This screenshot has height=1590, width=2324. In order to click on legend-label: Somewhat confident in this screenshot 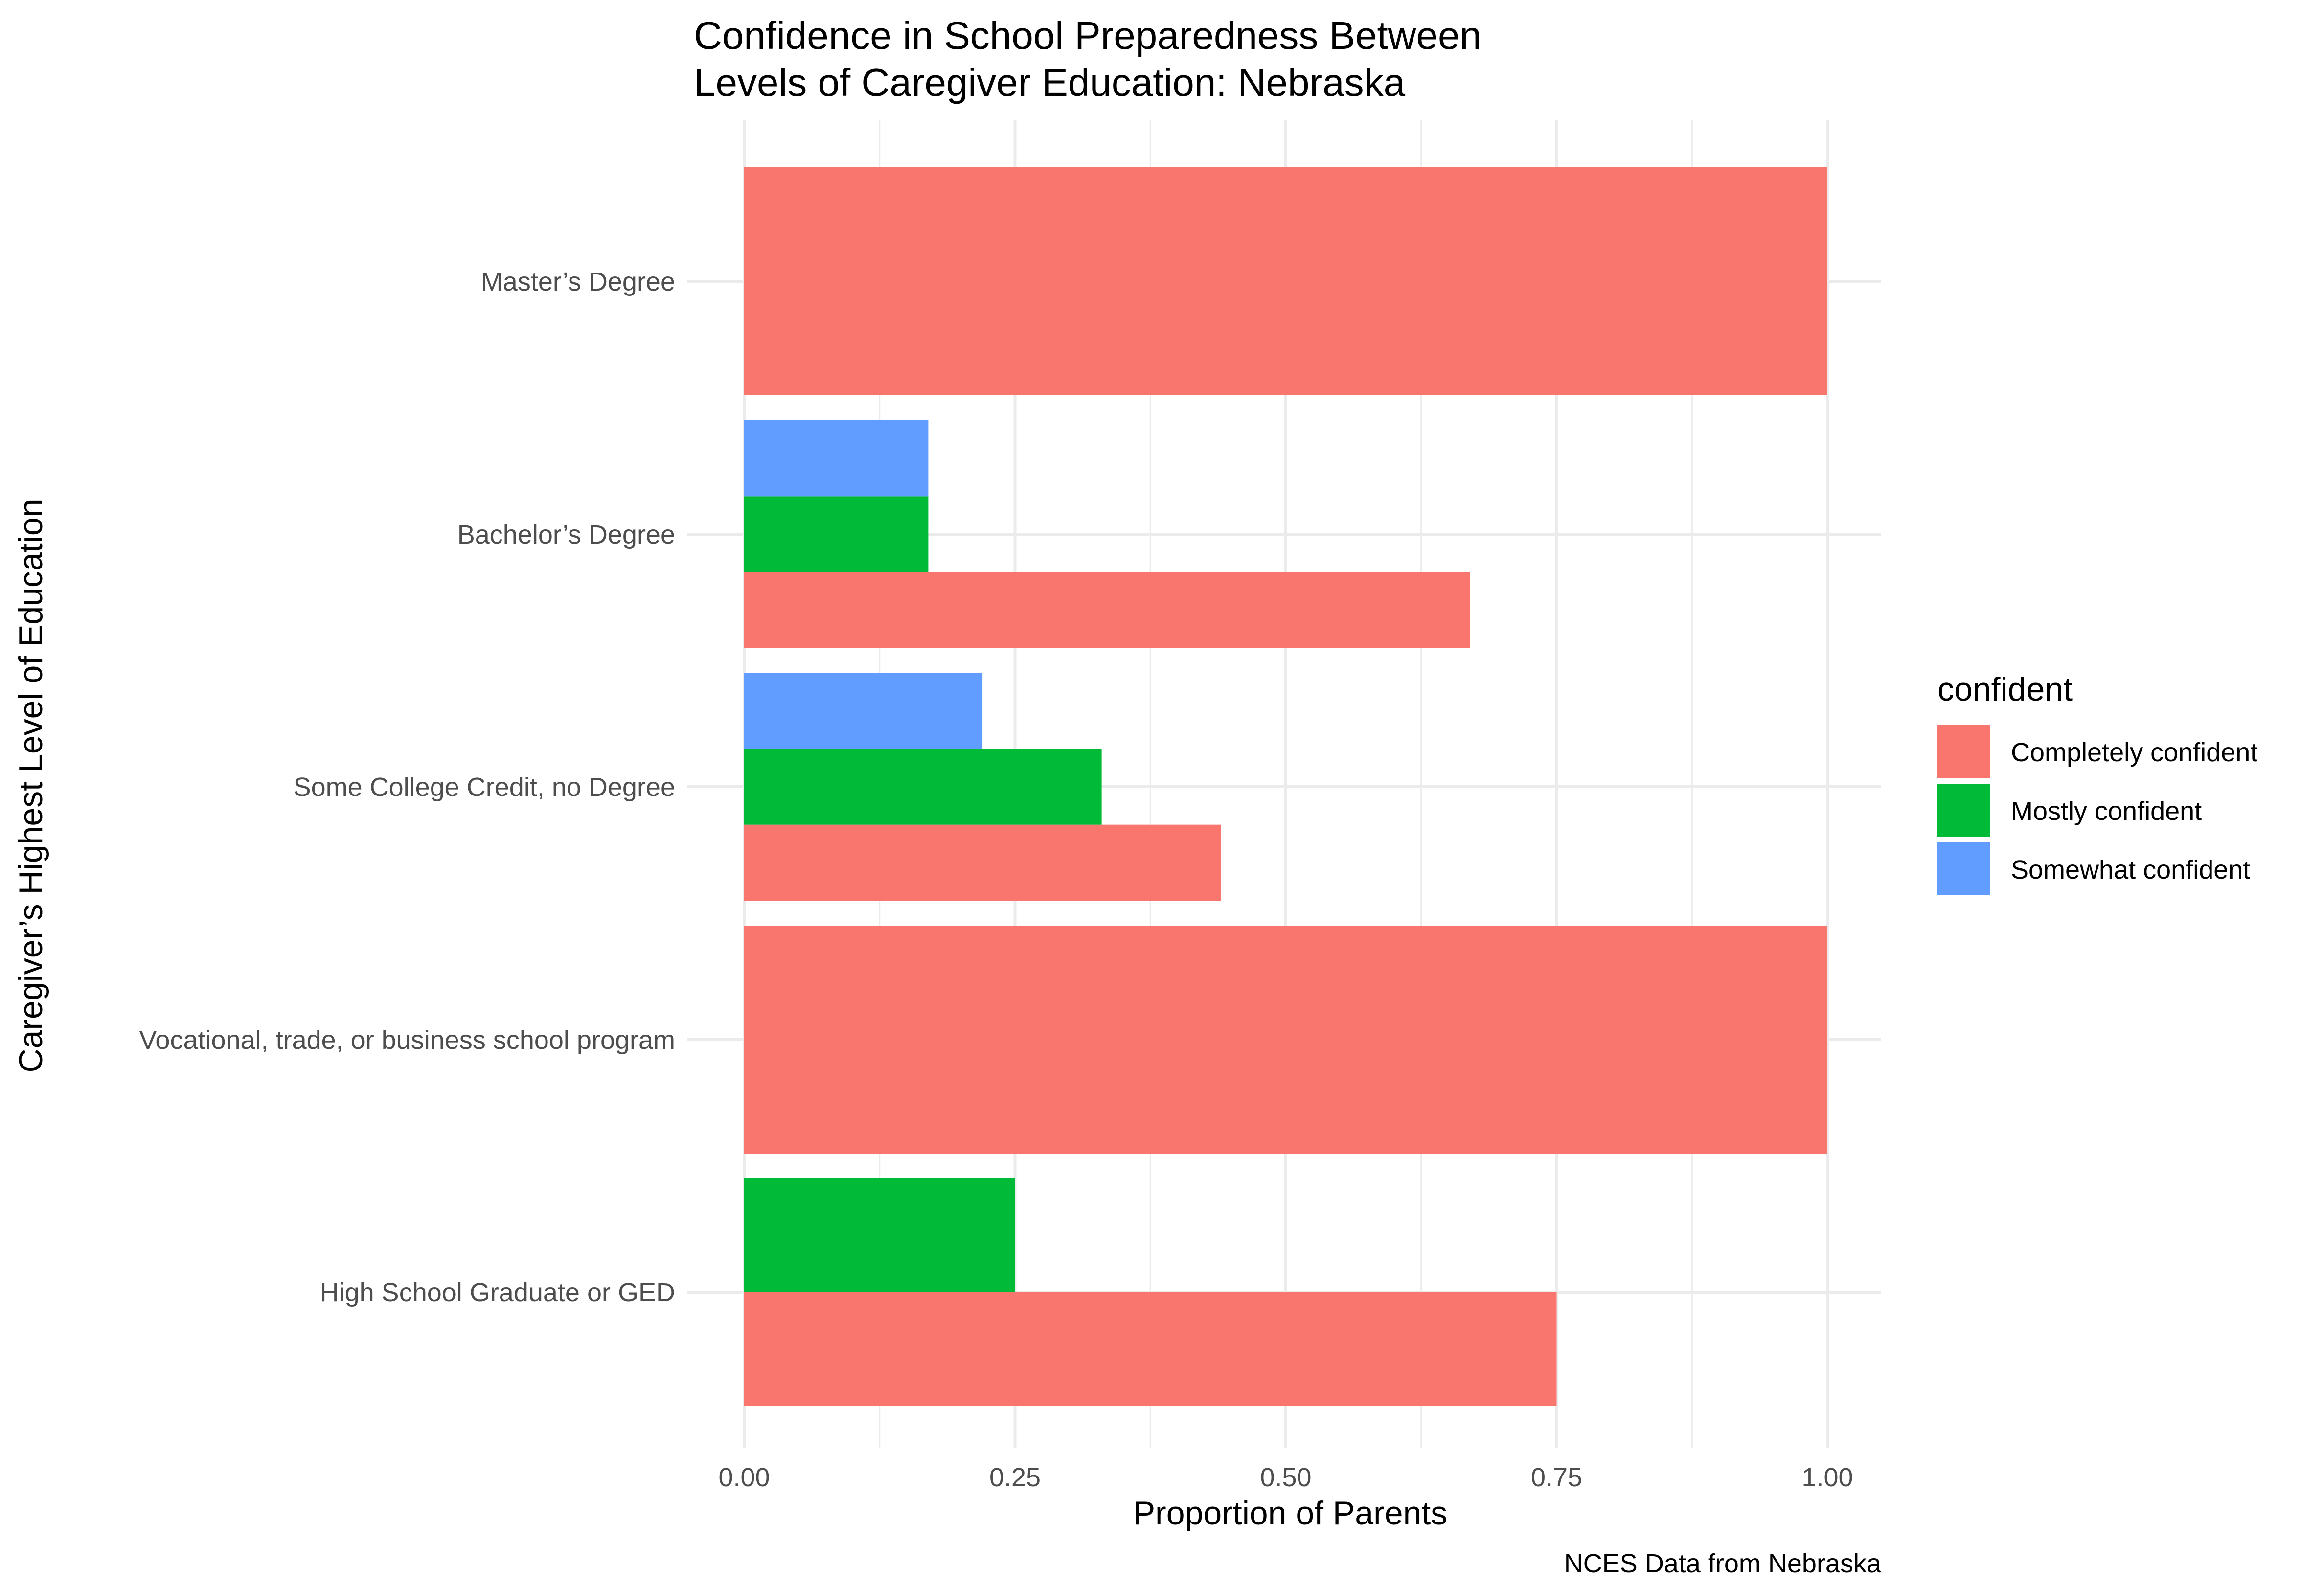, I will do `click(2131, 870)`.